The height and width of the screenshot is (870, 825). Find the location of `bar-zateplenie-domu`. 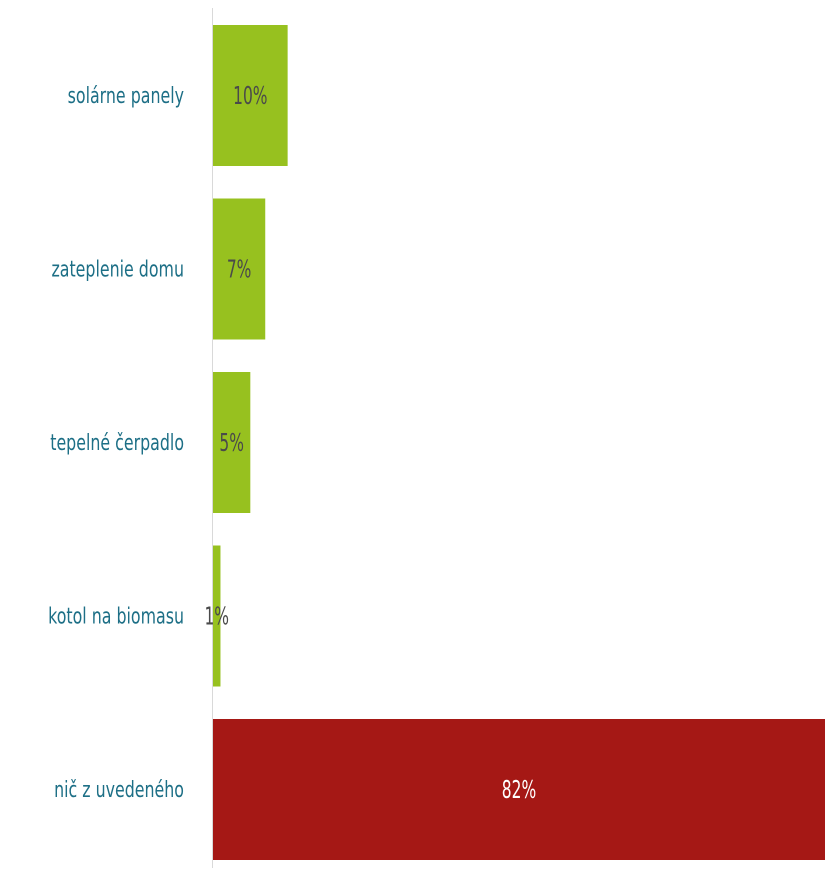

bar-zateplenie-domu is located at coordinates (239, 269).